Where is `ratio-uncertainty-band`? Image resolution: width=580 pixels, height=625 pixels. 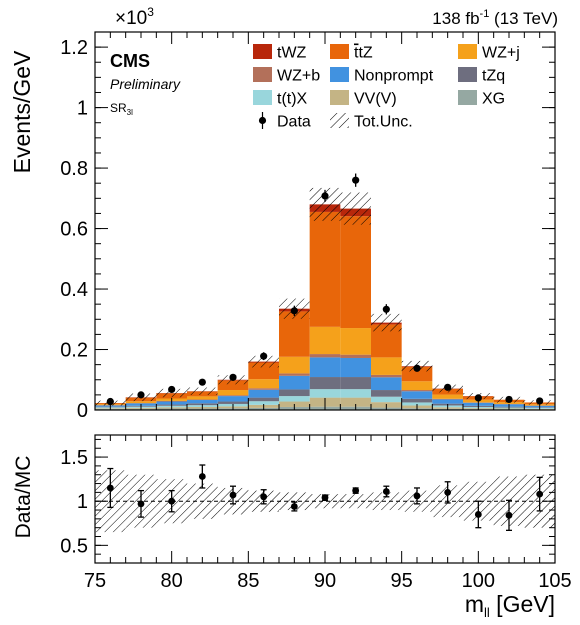 ratio-uncertainty-band is located at coordinates (325, 501).